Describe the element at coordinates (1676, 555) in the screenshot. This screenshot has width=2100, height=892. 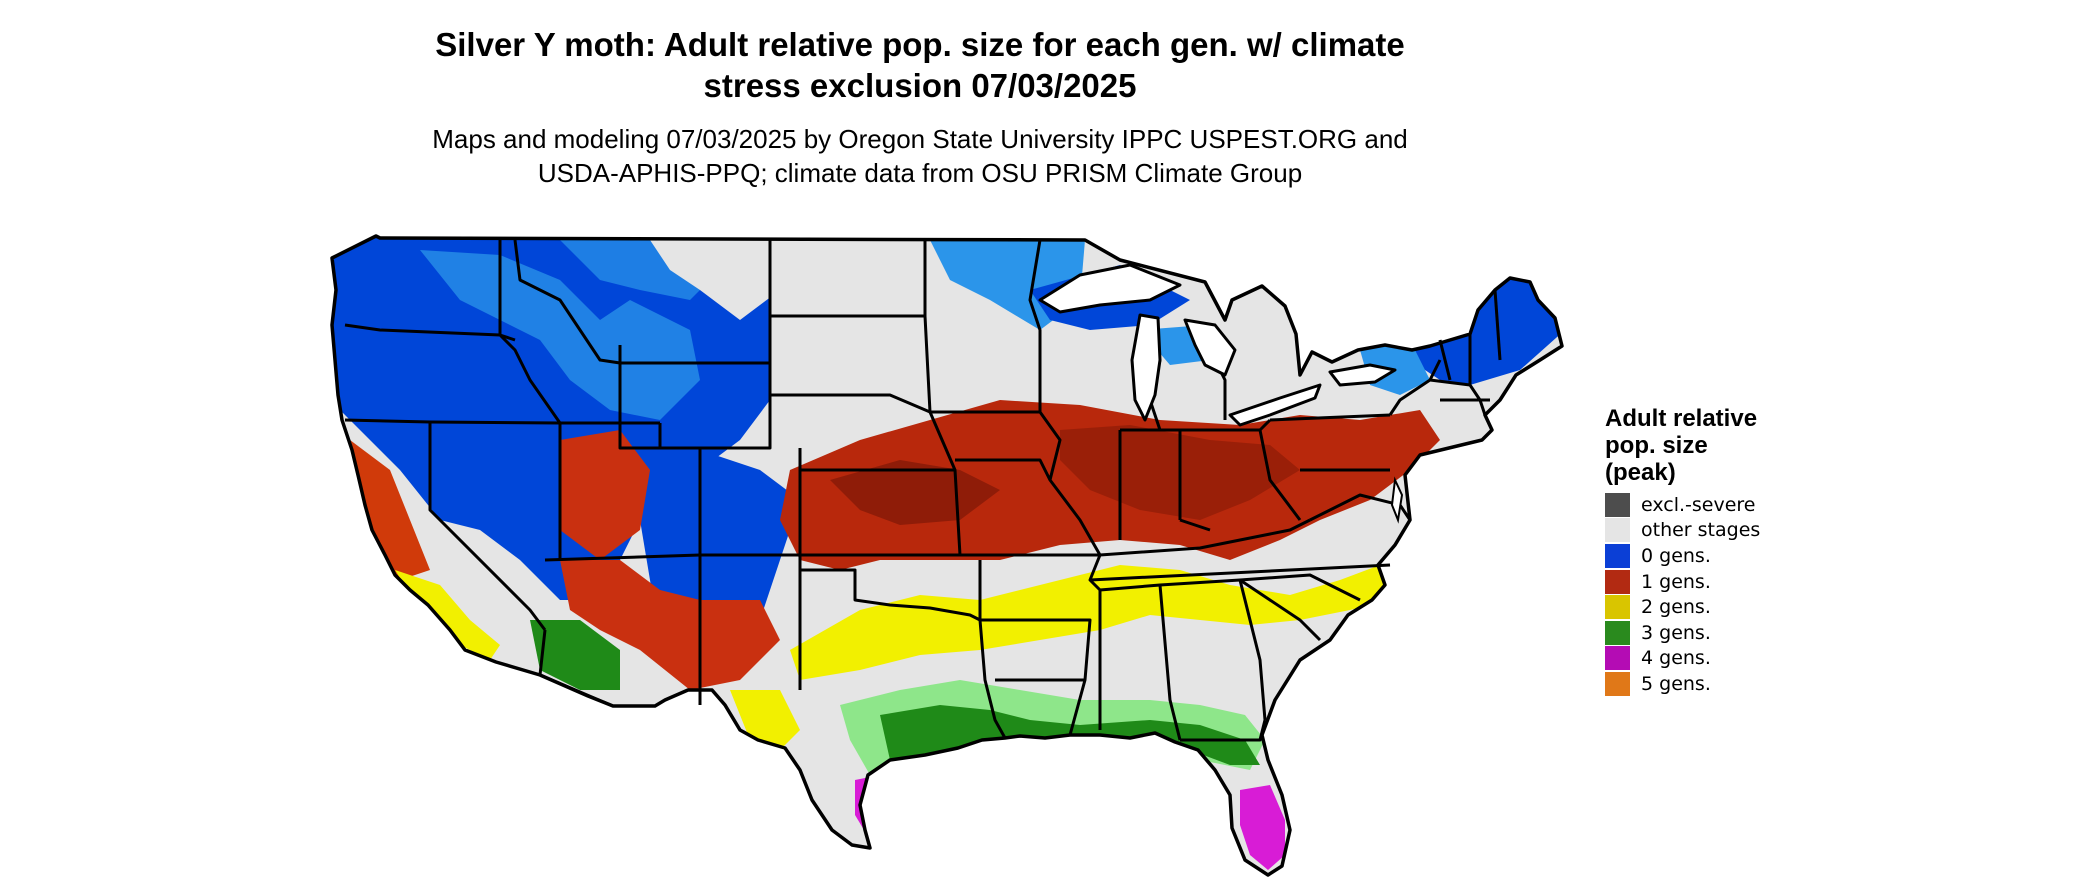
I see `legend-label: 0 gens.` at that location.